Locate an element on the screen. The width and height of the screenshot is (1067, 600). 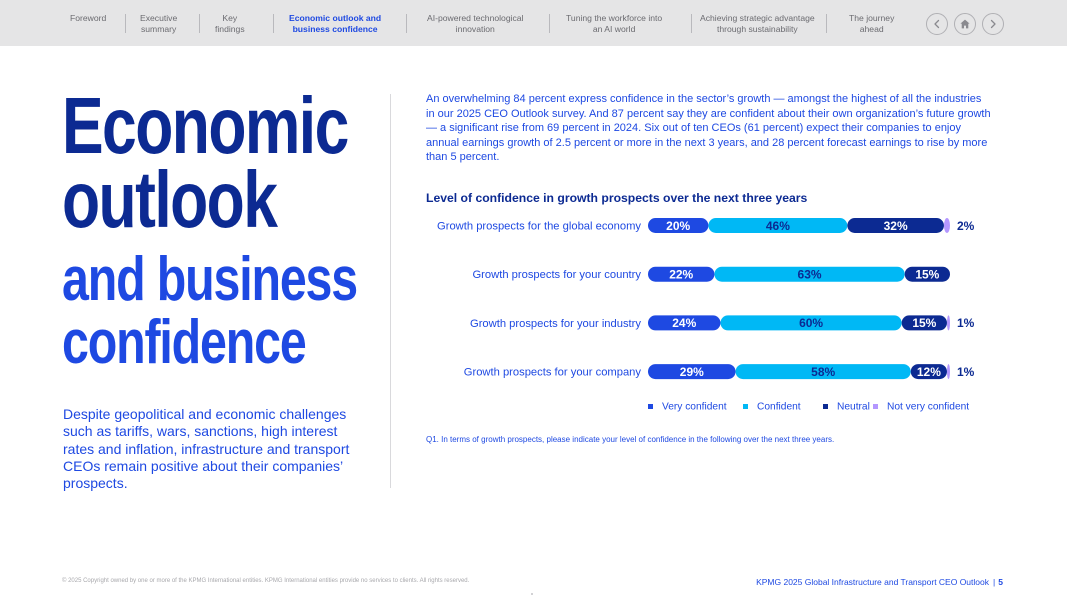
legend-swatch-very-confident is located at coordinates (650, 406).